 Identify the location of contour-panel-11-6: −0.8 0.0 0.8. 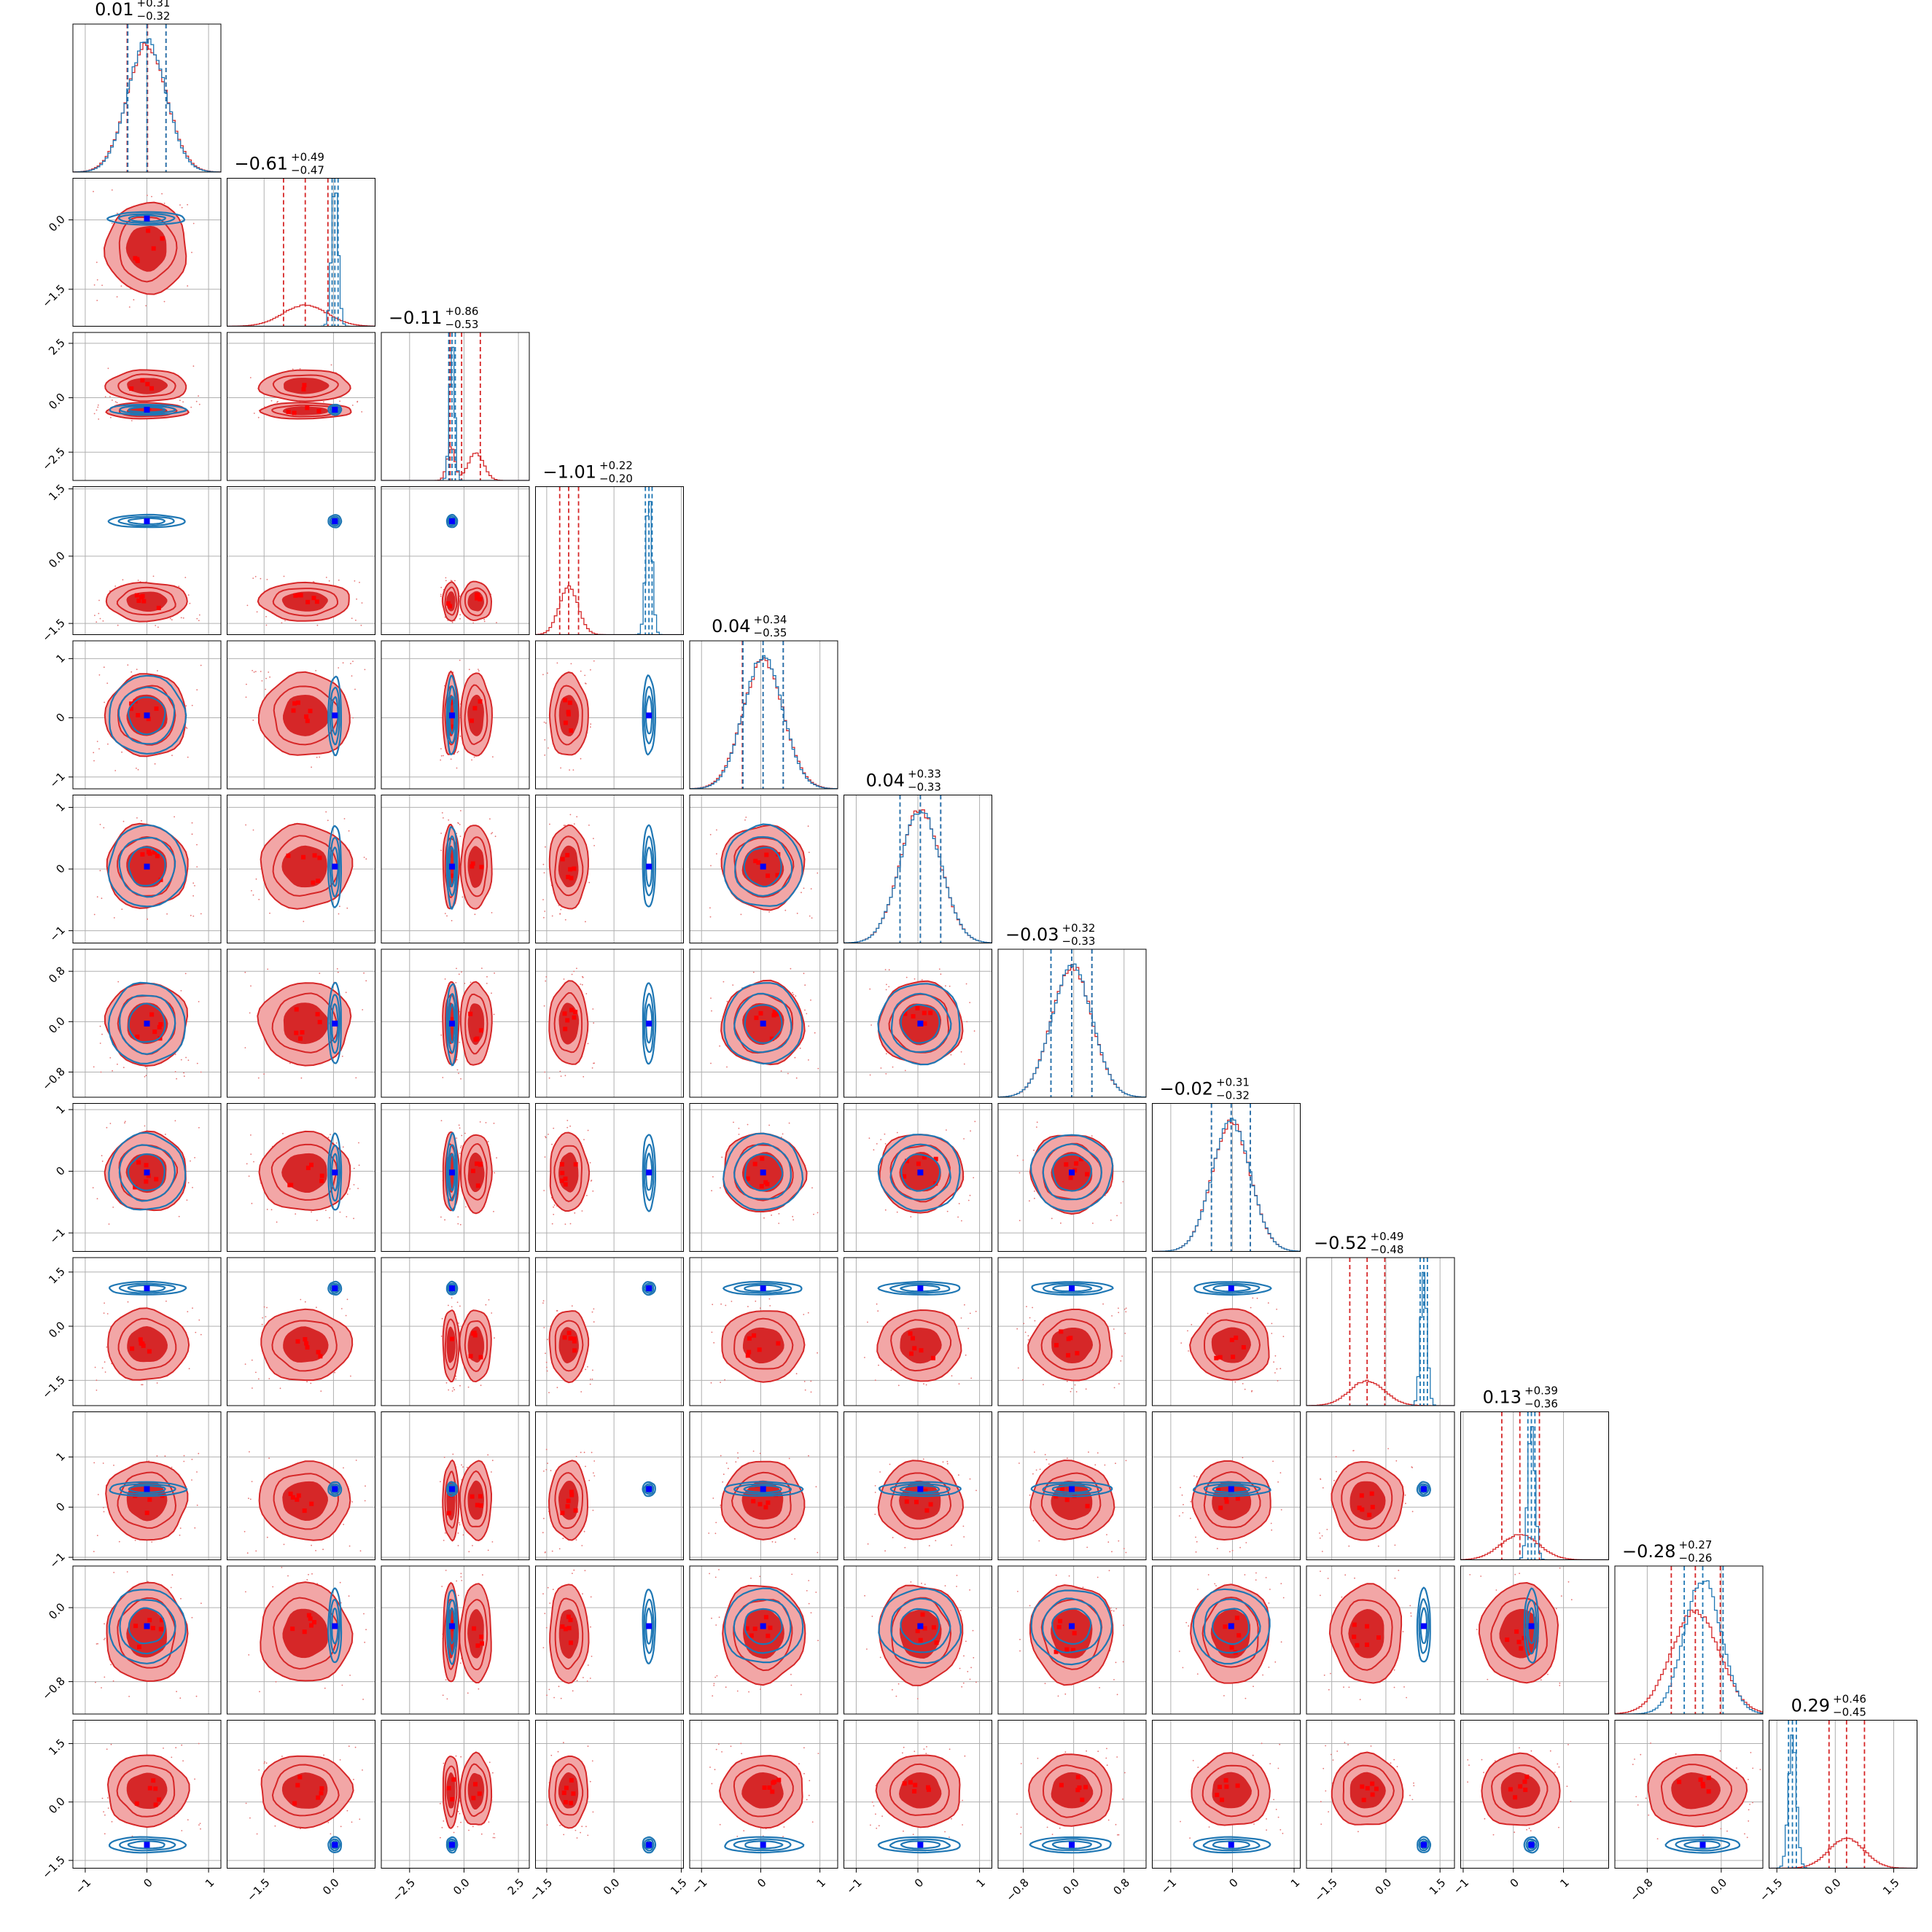
(1072, 1812).